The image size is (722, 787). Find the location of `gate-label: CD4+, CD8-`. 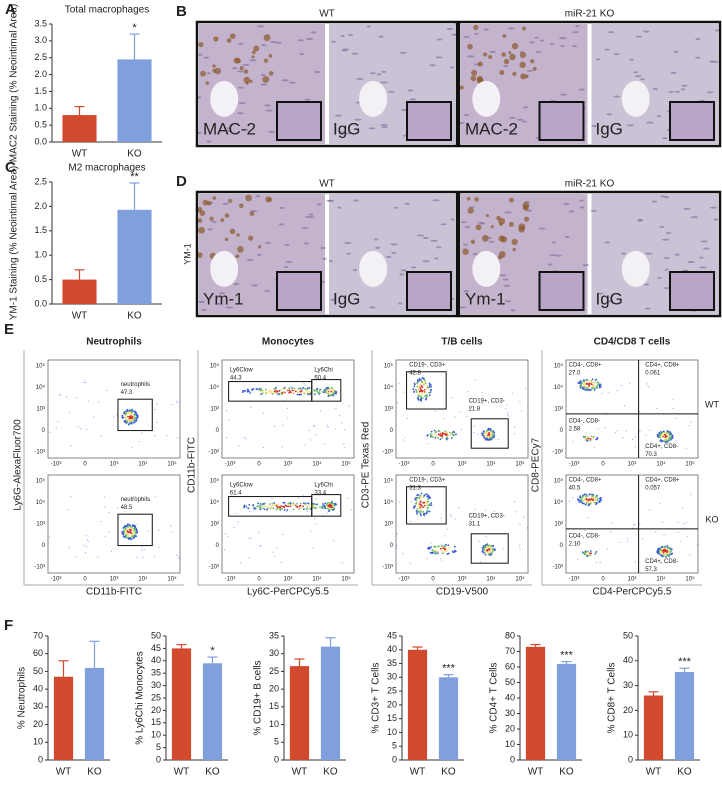

gate-label: CD4+, CD8- is located at coordinates (661, 562).